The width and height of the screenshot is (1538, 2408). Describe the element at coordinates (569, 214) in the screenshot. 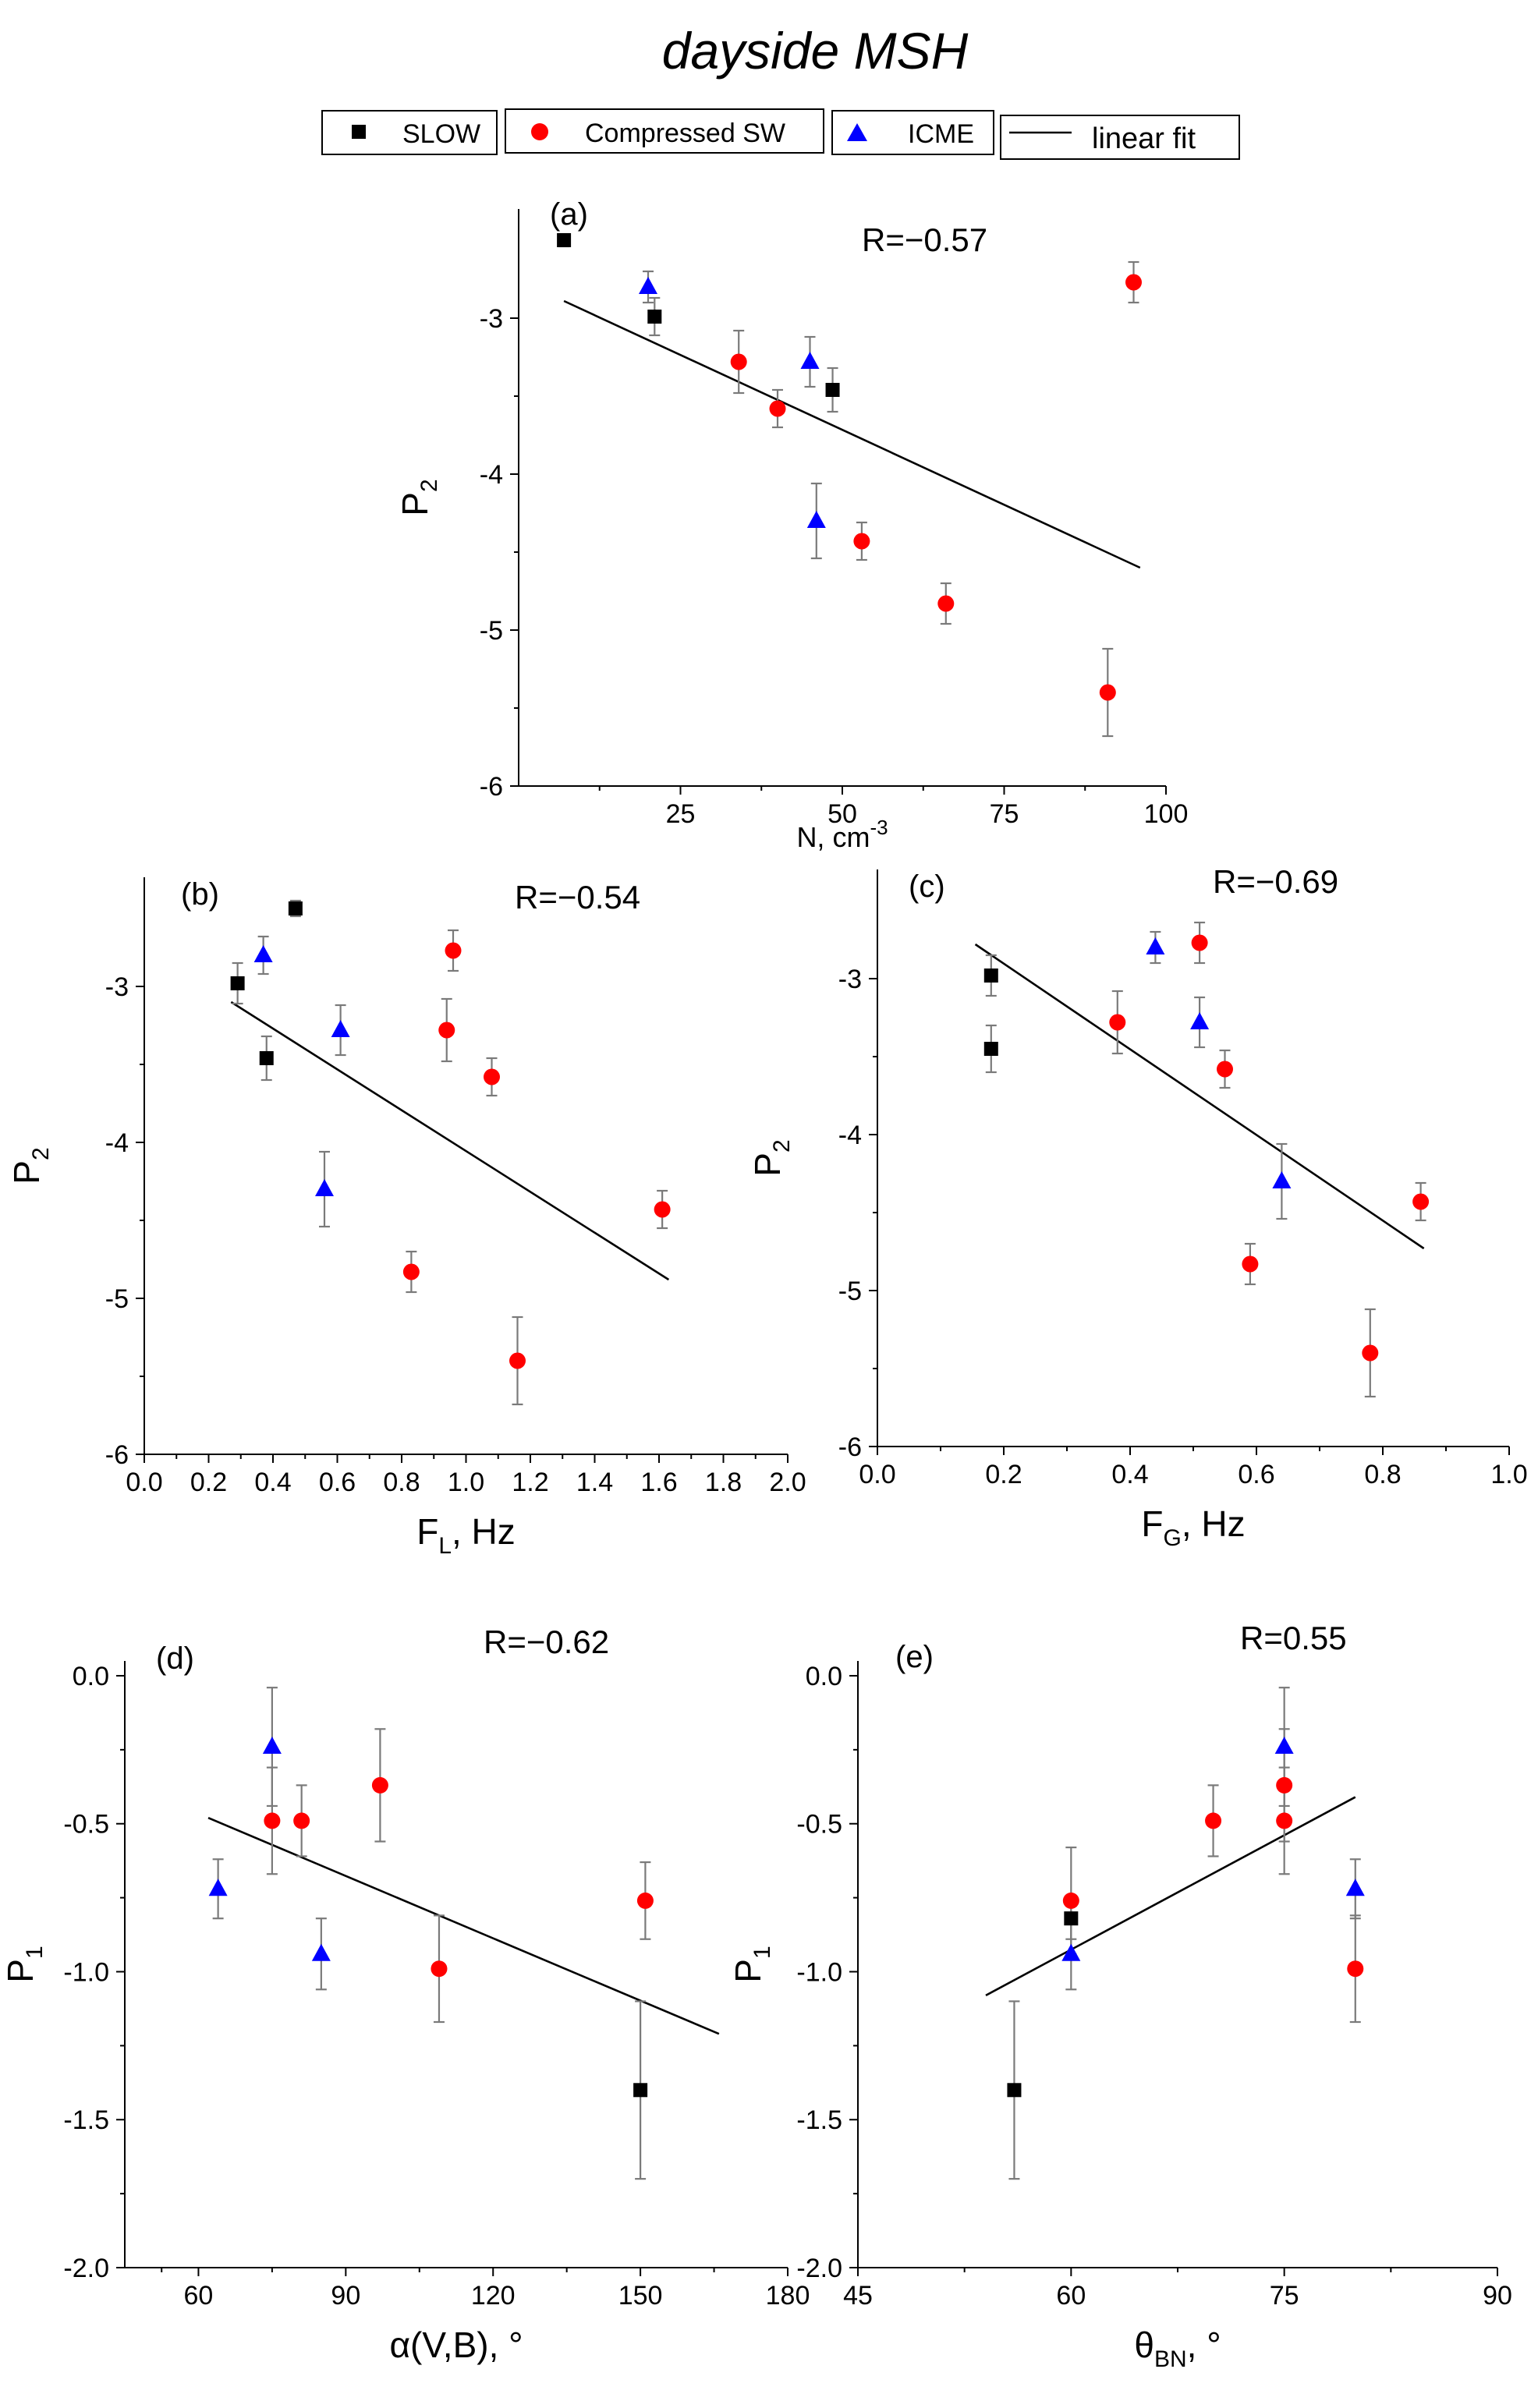

I see `panel-label: (a)` at that location.